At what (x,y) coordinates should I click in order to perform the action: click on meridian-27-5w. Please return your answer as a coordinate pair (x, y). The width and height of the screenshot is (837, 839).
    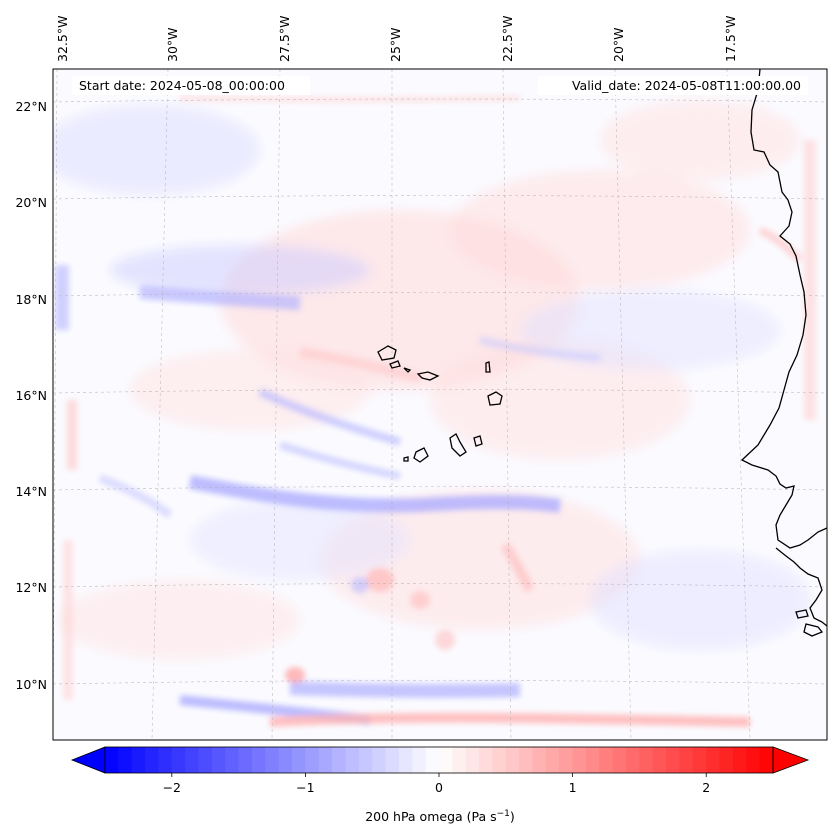
    Looking at the image, I should click on (276, 404).